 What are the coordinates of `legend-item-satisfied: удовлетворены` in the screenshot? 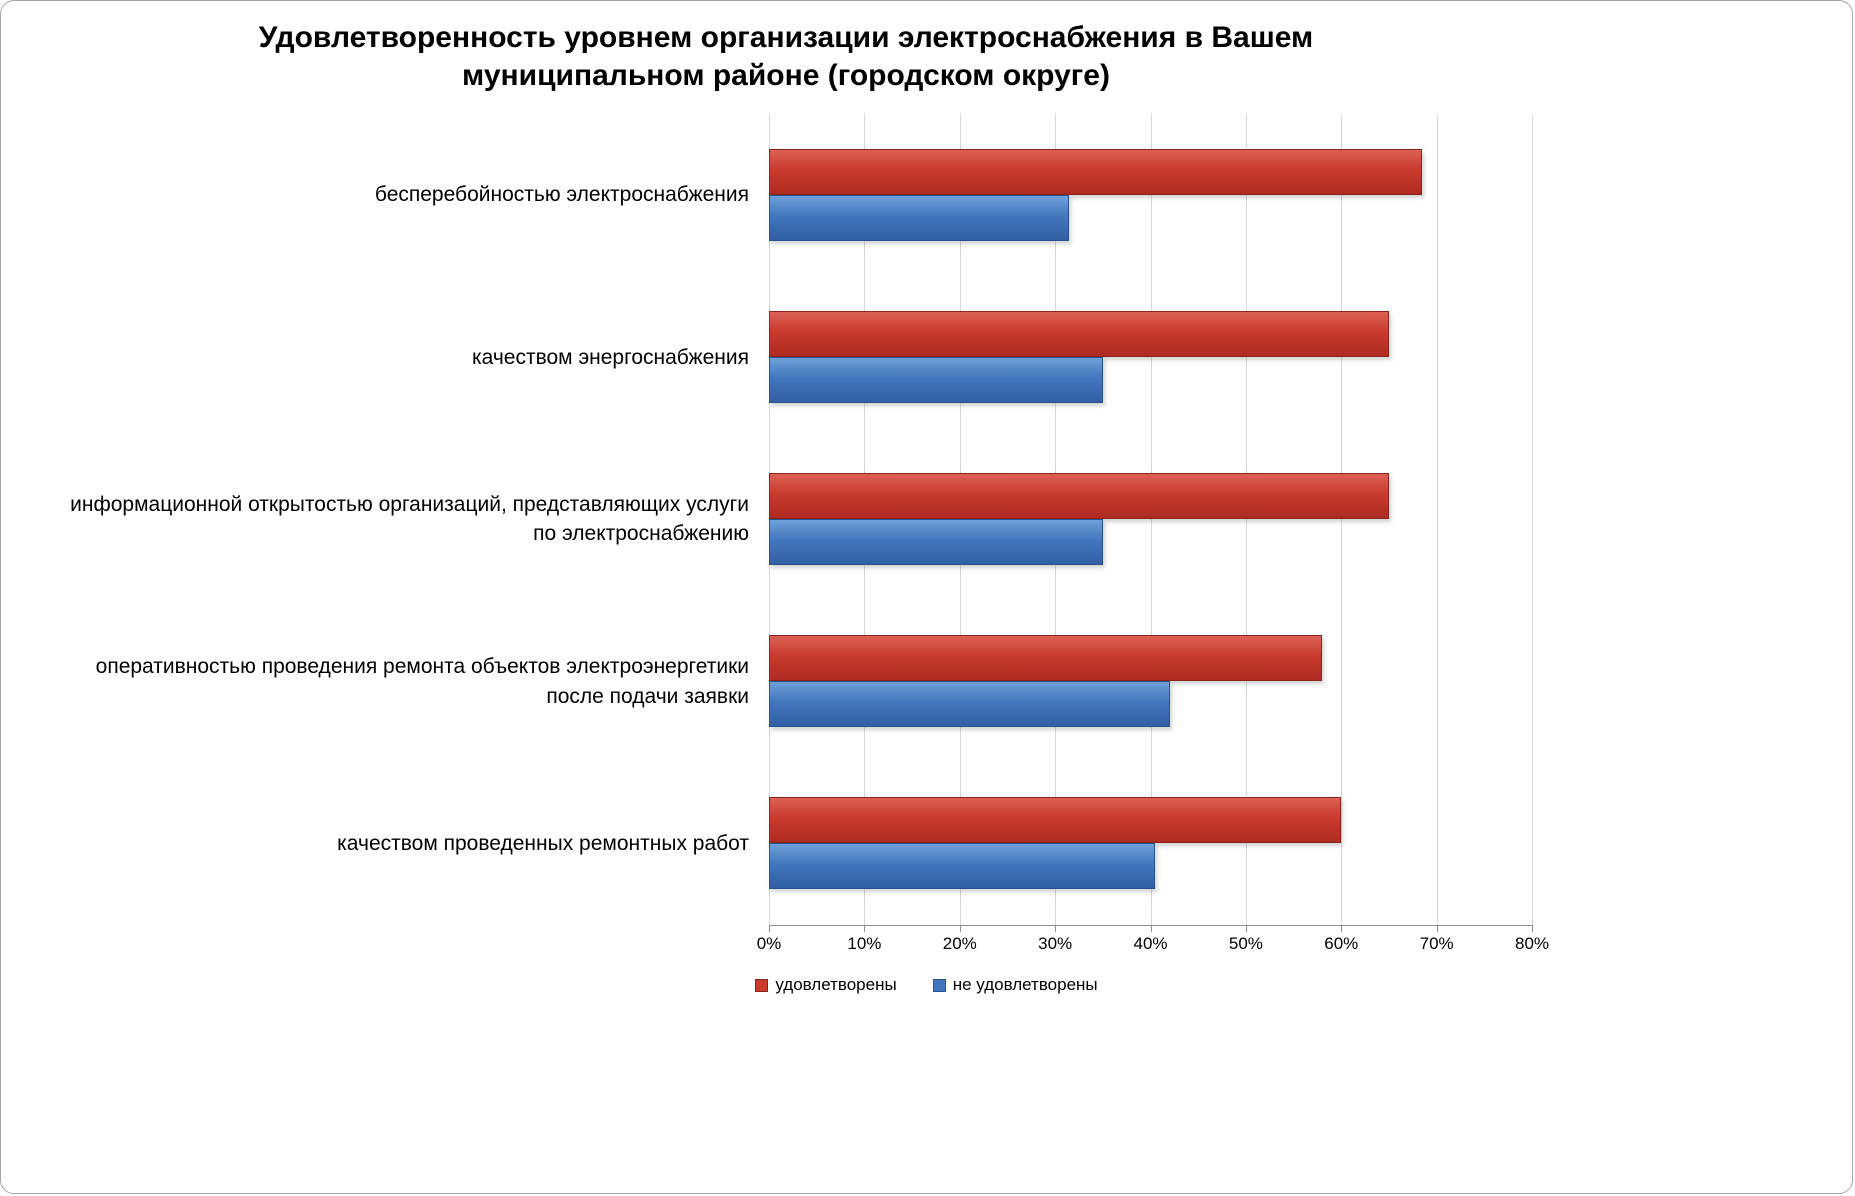 It's located at (826, 985).